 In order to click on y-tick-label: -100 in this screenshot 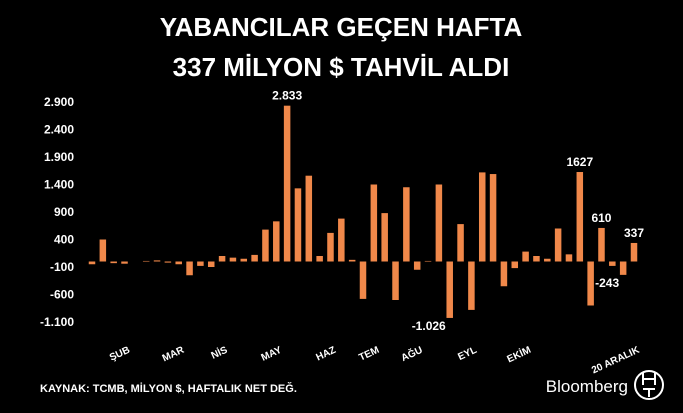, I will do `click(62, 267)`.